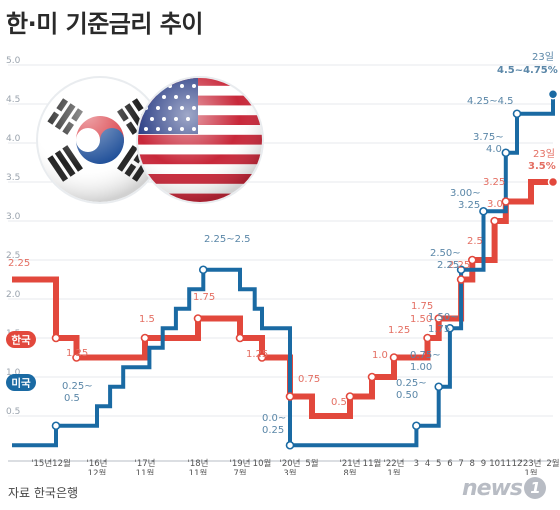 Image resolution: width=560 pixels, height=510 pixels. I want to click on y-tick-label: 2.5, so click(13, 256).